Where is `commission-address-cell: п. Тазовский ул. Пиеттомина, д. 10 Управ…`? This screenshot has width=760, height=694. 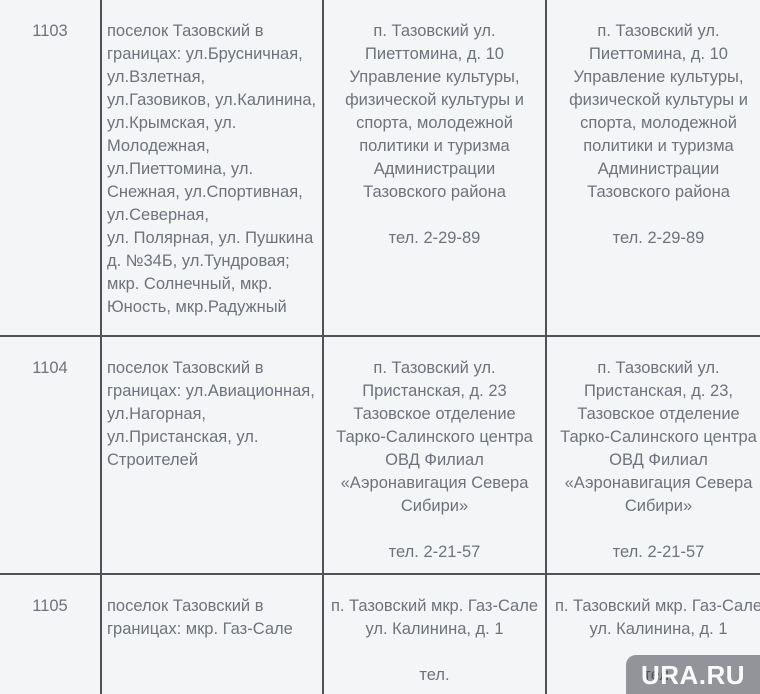 commission-address-cell: п. Тазовский ул. Пиеттомина, д. 10 Управ… is located at coordinates (433, 167).